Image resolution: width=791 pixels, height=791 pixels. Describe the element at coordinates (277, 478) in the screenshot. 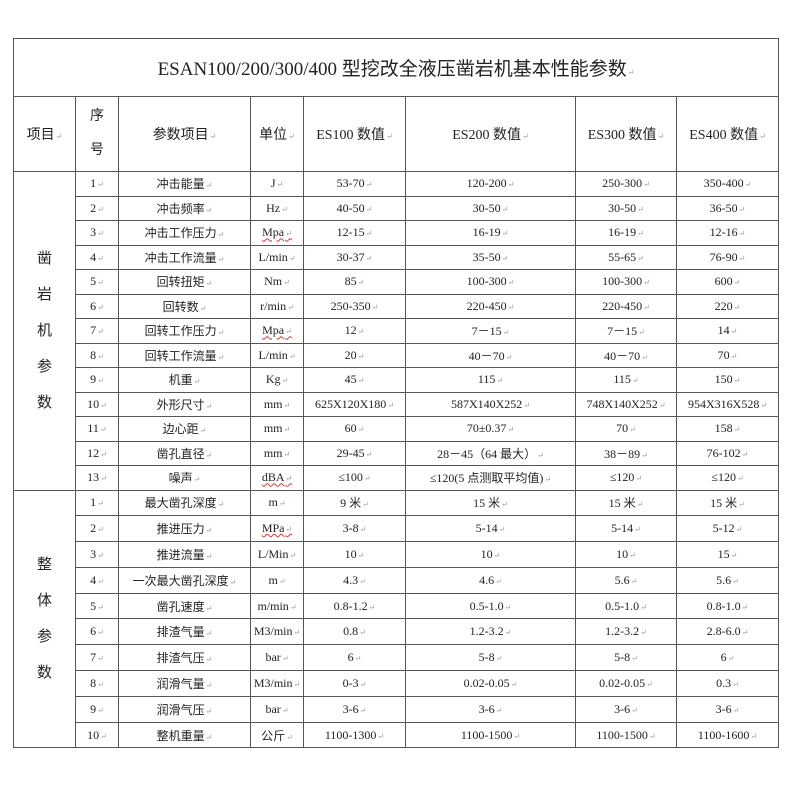

I see `cell-unit: dBA` at that location.